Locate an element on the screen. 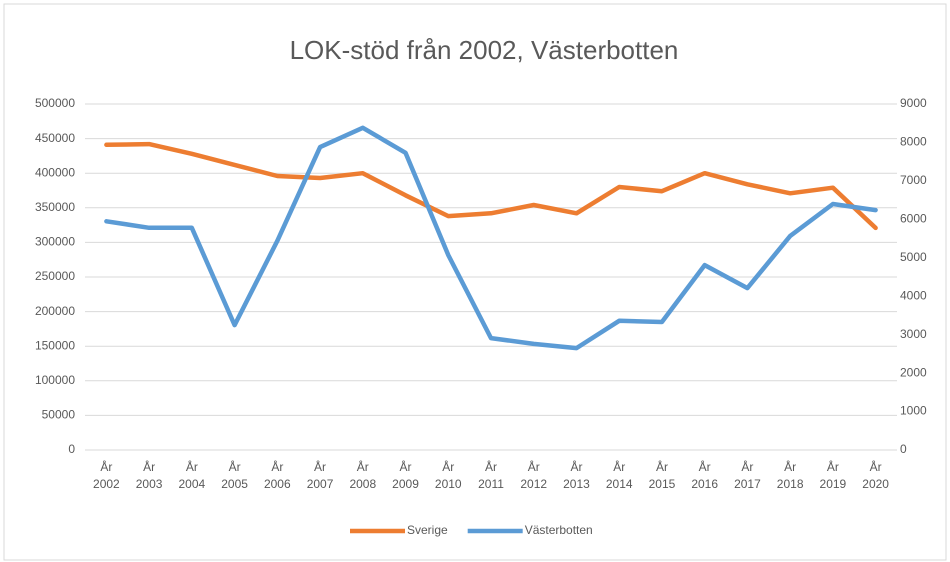 The image size is (950, 562). y2-tick-label: 5000 is located at coordinates (913, 257).